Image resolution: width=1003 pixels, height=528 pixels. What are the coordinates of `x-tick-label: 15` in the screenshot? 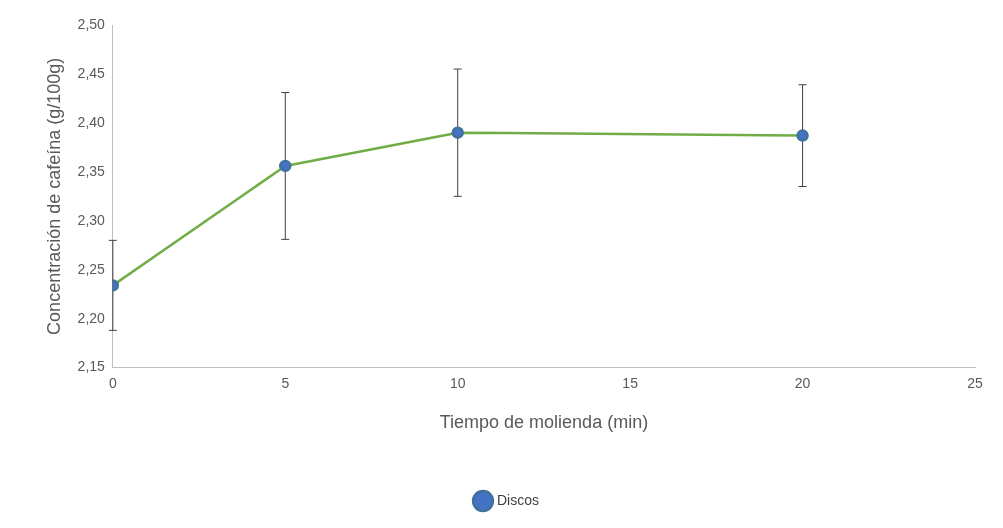 It's located at (630, 382).